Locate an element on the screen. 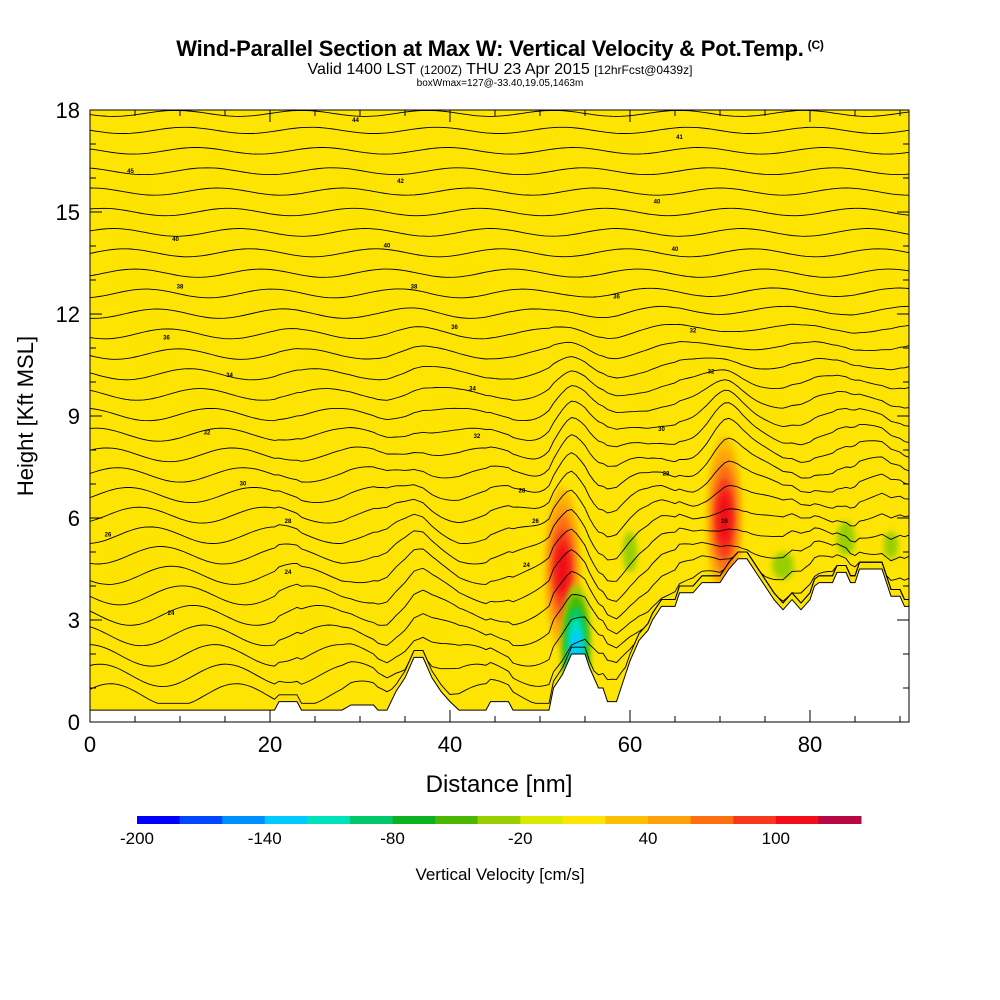 The image size is (1000, 1000). colorbar: -200 -140 -80 -20 40 100 is located at coordinates (491, 832).